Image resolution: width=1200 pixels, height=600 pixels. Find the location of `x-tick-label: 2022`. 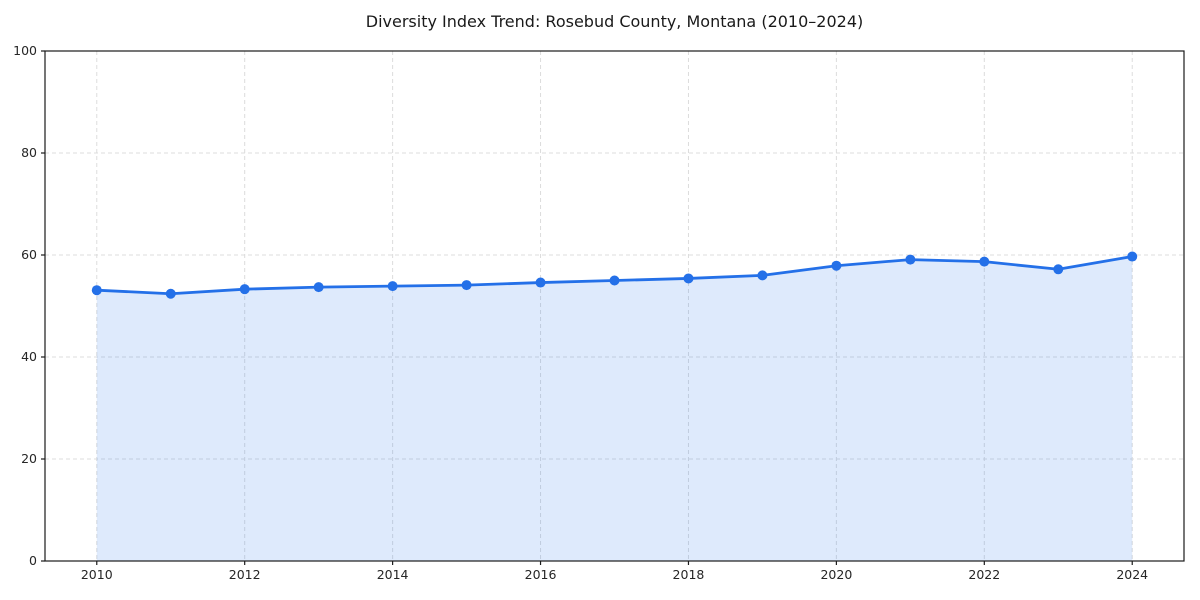

x-tick-label: 2022 is located at coordinates (984, 574).